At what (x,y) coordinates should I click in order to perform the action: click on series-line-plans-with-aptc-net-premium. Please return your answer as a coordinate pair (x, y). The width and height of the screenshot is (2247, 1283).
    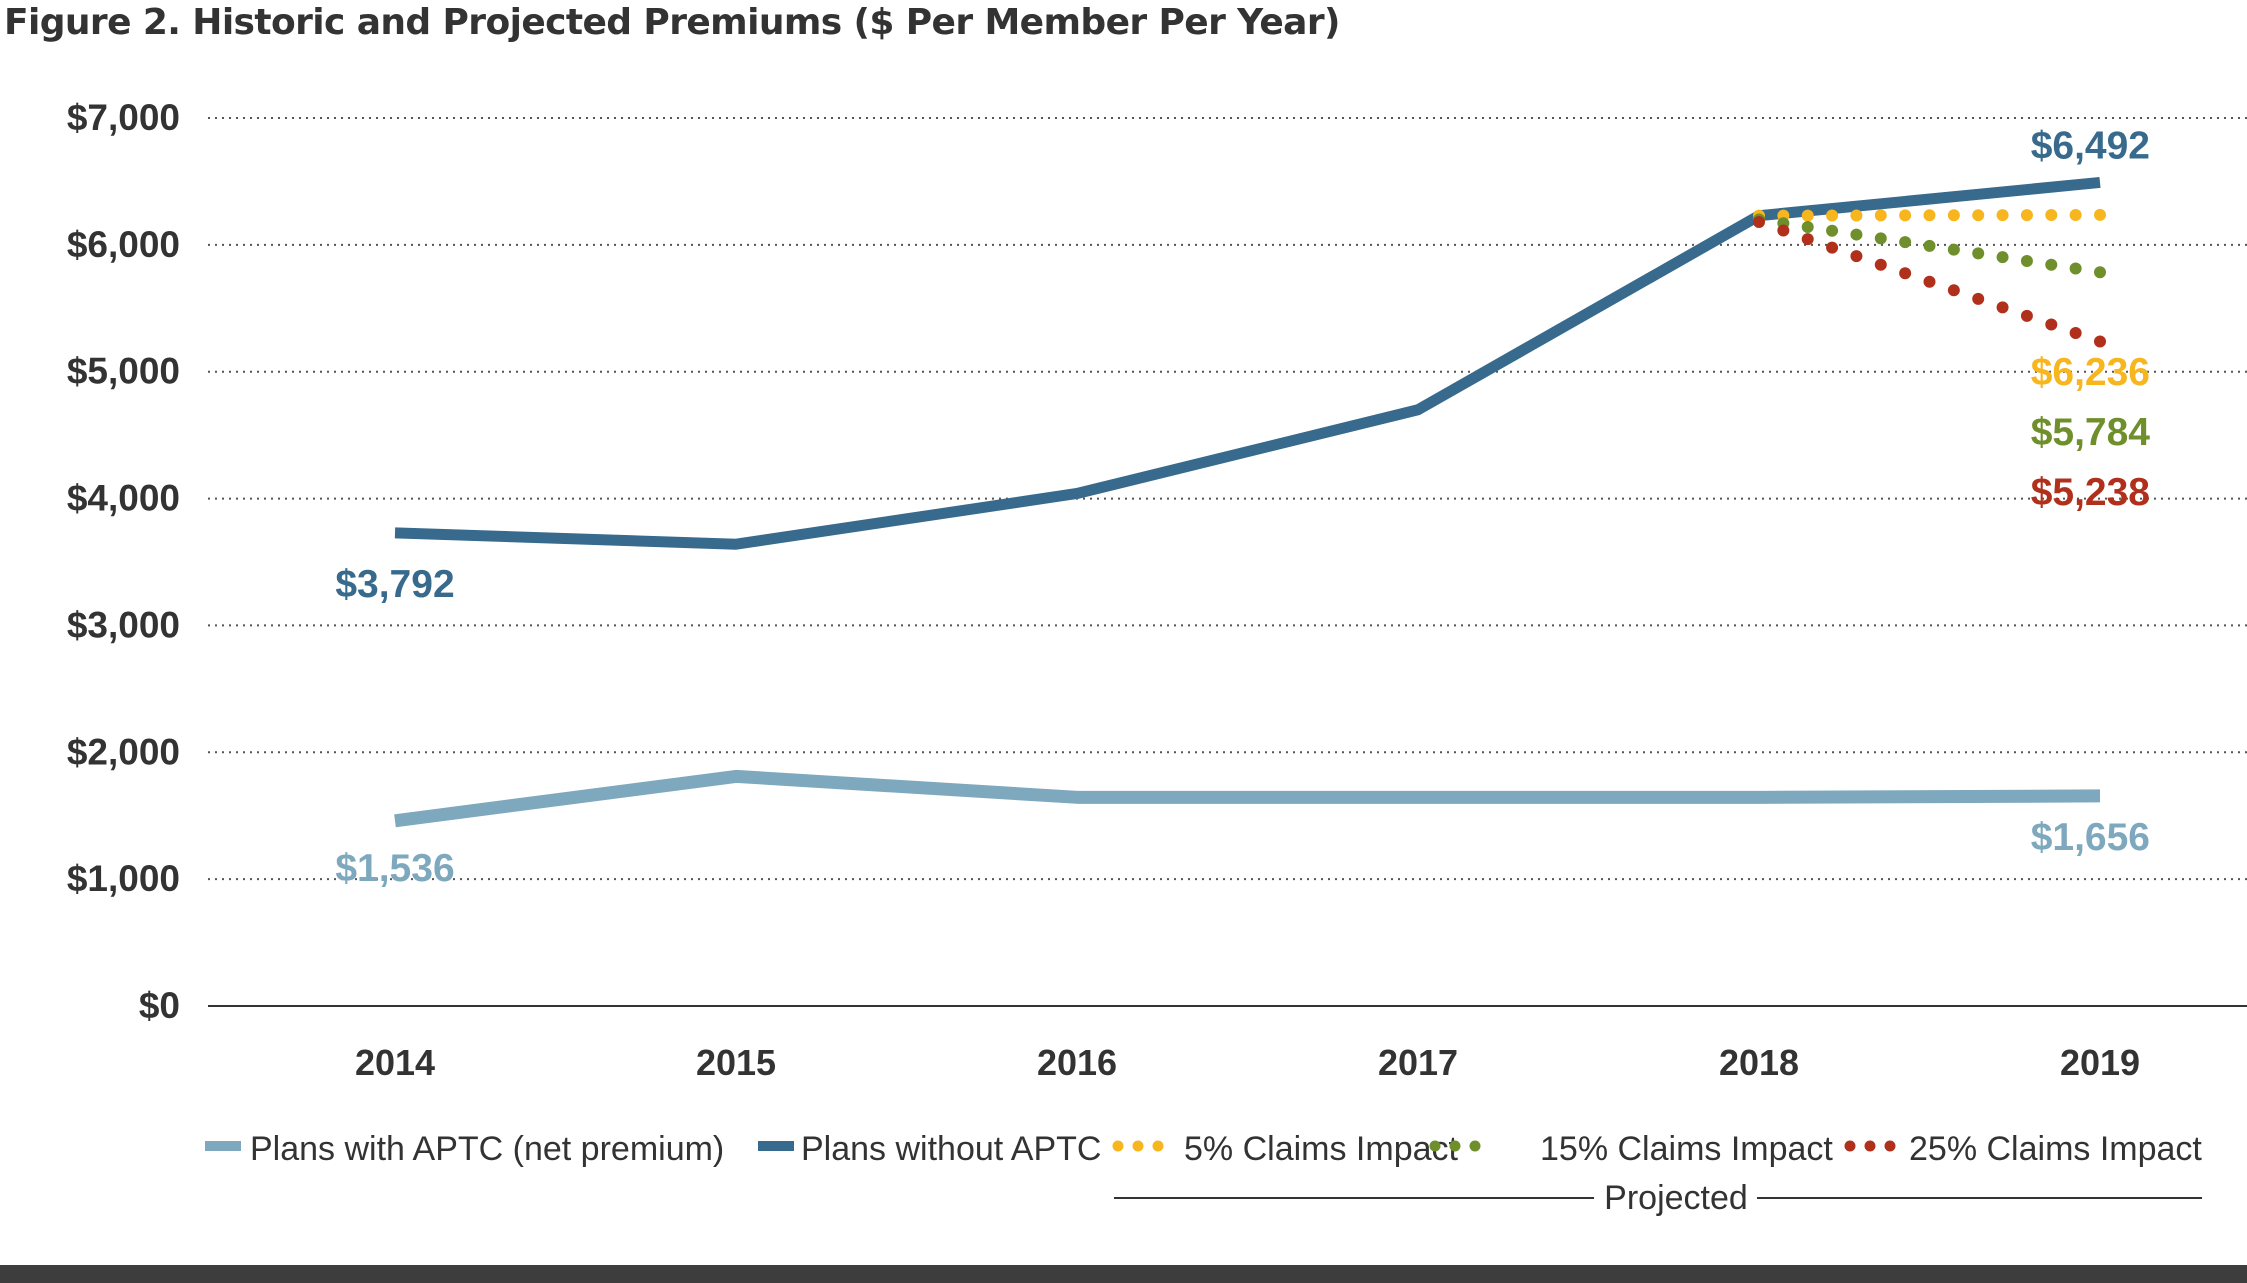
    Looking at the image, I should click on (1247, 798).